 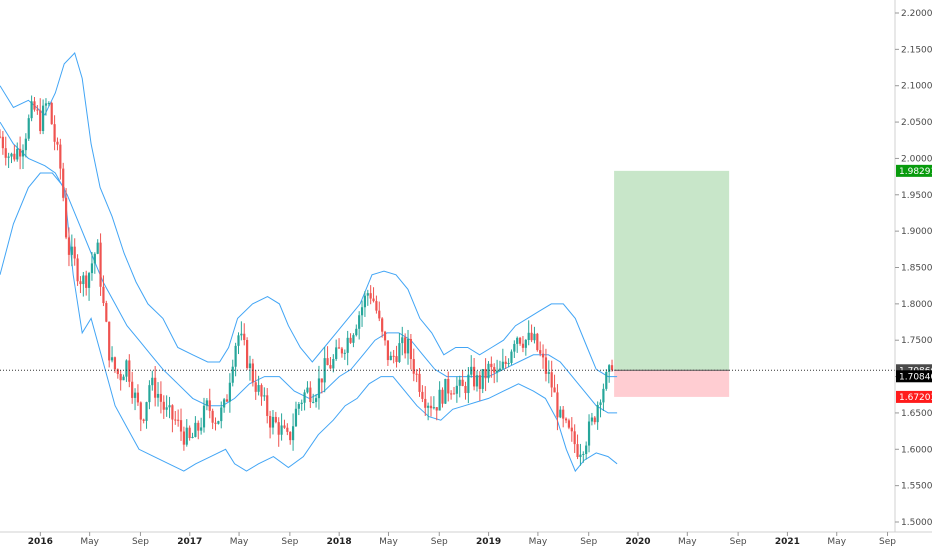 What do you see at coordinates (672, 283) in the screenshot?
I see `position-tool-zones` at bounding box center [672, 283].